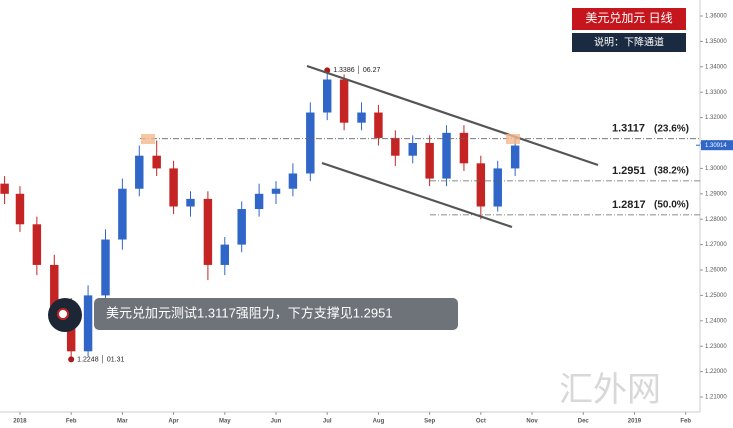 This screenshot has height=428, width=733. What do you see at coordinates (327, 422) in the screenshot?
I see `x-tick-label: Jul` at bounding box center [327, 422].